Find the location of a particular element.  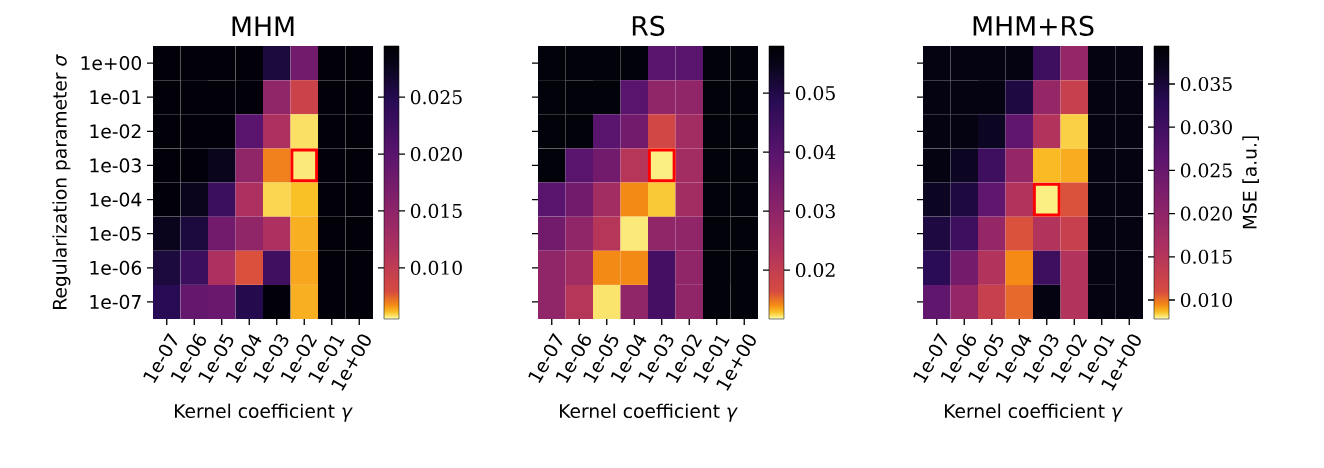

color-bar-label: 0.04 is located at coordinates (815, 152).